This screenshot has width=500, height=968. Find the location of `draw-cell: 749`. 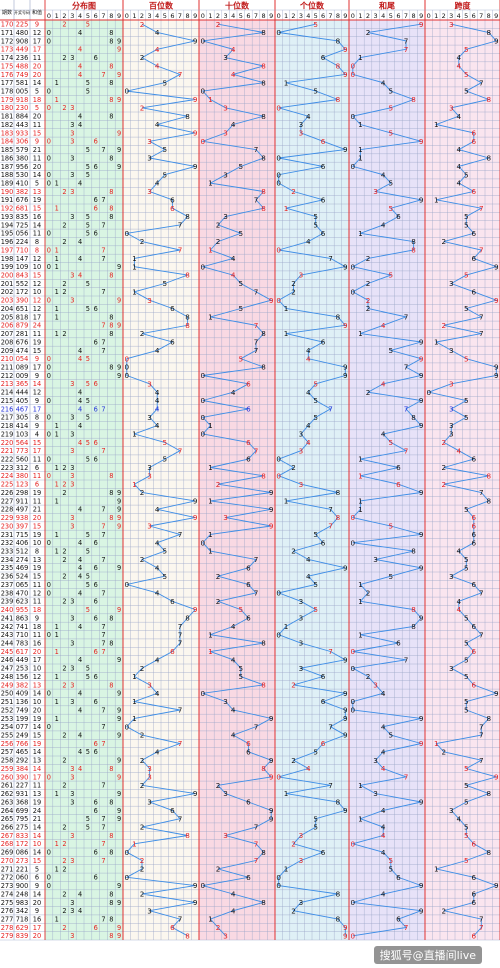

draw-cell: 749 is located at coordinates (22, 710).